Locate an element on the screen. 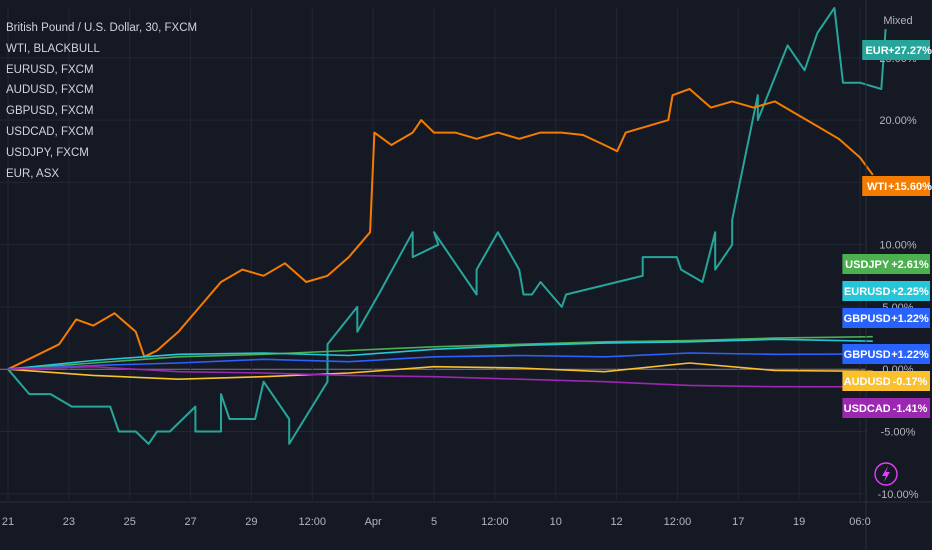  price-tag-audusd: AUDUSD -0.17% is located at coordinates (886, 381).